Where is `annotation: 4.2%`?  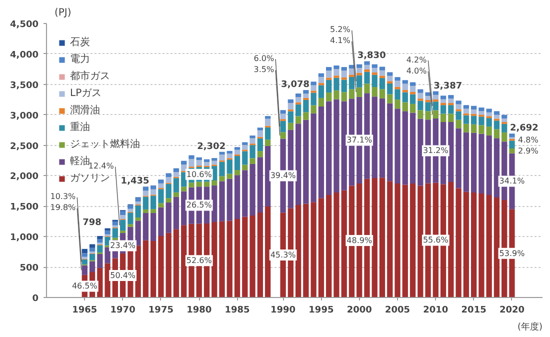 annotation: 4.2% is located at coordinates (417, 59).